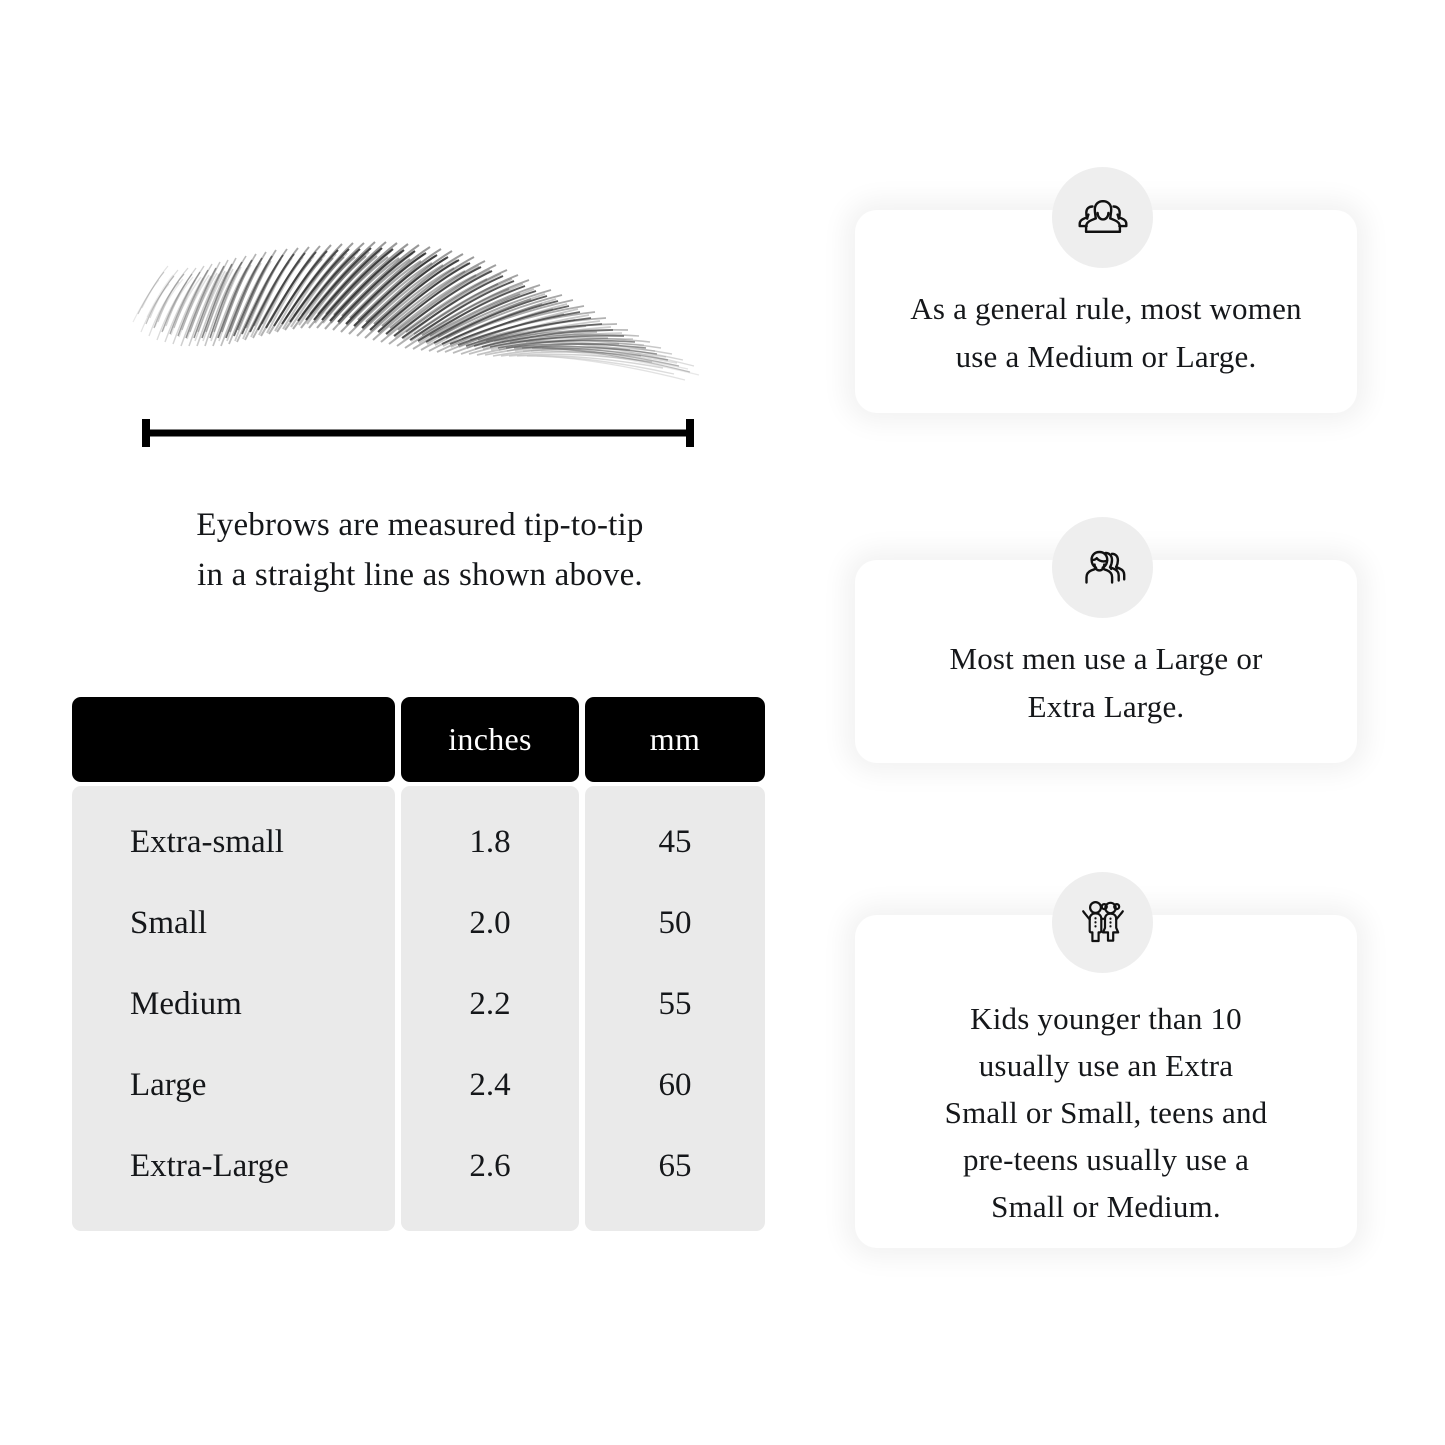  I want to click on table-column-inches: 1.8 2.0 2.2 2.4 2.6, so click(490, 1008).